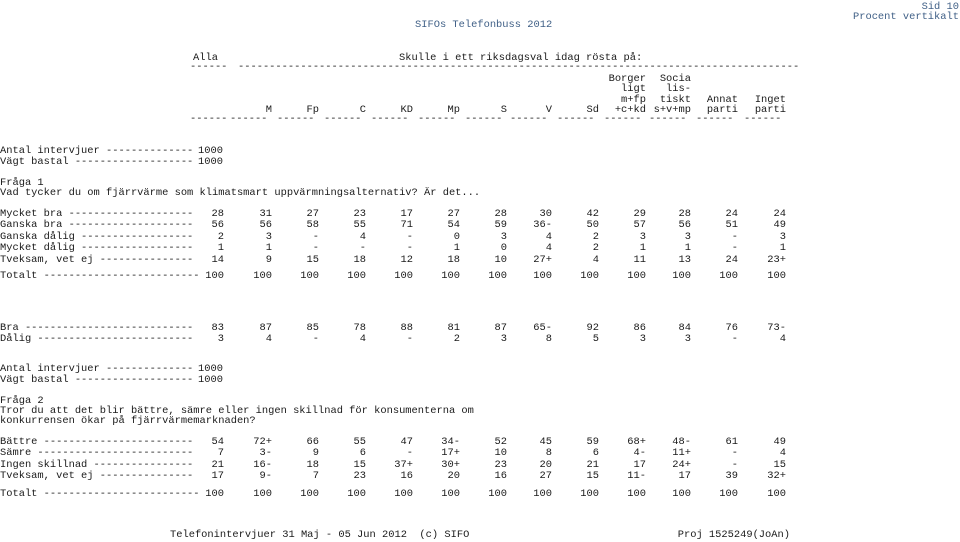 The width and height of the screenshot is (960, 542). I want to click on row-cell: 17+, so click(450, 453).